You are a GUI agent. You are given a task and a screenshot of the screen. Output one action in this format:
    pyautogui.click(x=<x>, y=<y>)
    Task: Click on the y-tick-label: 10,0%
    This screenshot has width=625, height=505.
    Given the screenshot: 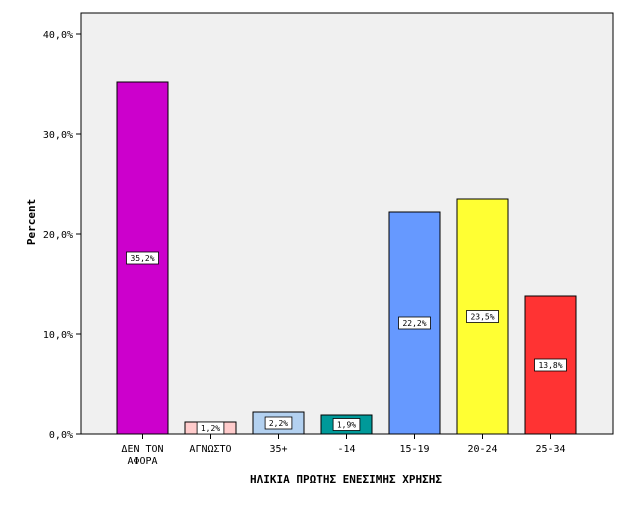 What is the action you would take?
    pyautogui.click(x=58, y=335)
    